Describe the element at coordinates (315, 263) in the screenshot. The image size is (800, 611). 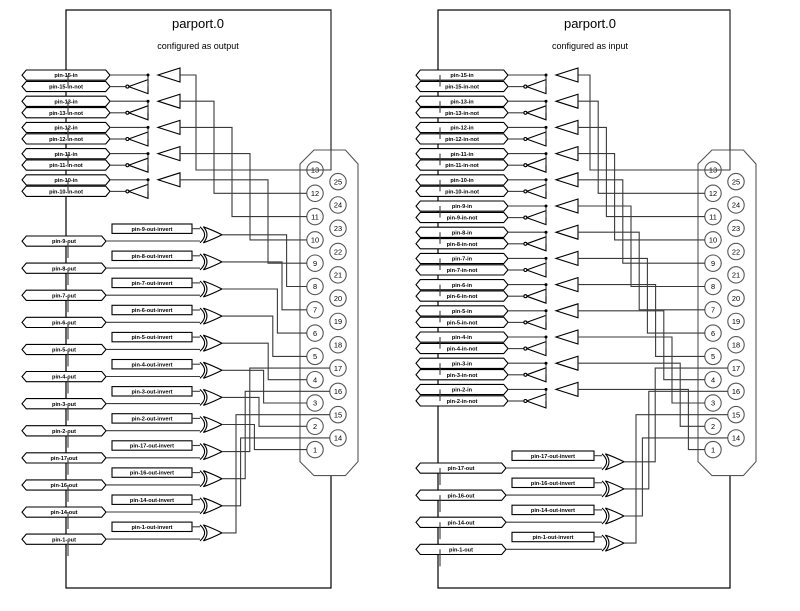
I see `connector-pin-label-9: 9` at that location.